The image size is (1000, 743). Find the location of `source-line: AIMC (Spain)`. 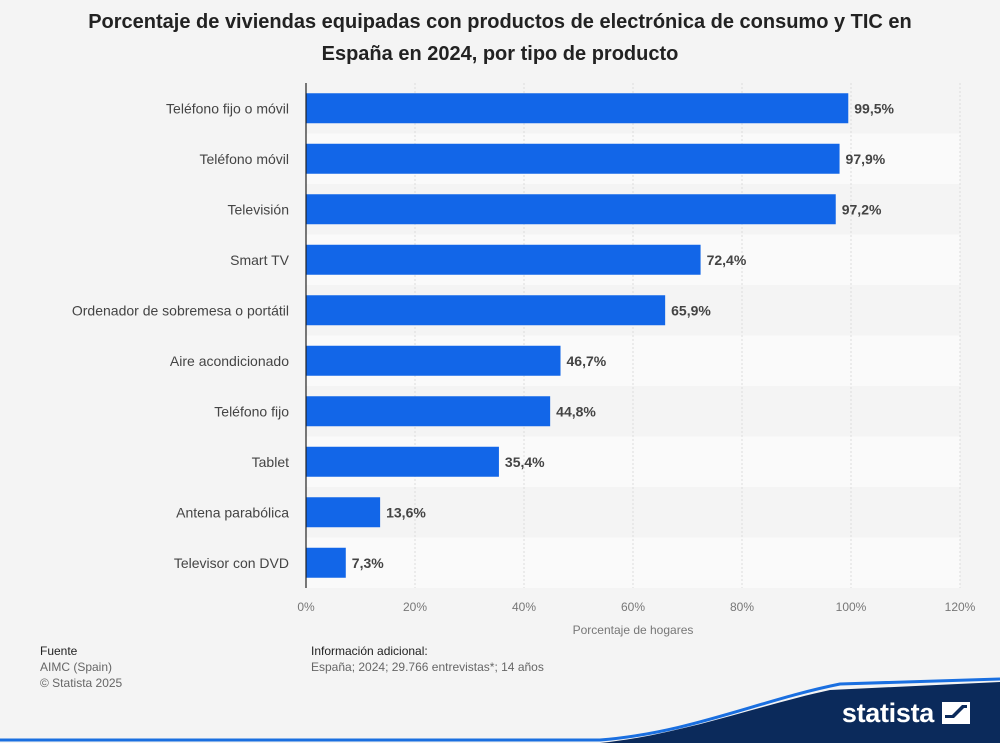

source-line: AIMC (Spain) is located at coordinates (76, 667).